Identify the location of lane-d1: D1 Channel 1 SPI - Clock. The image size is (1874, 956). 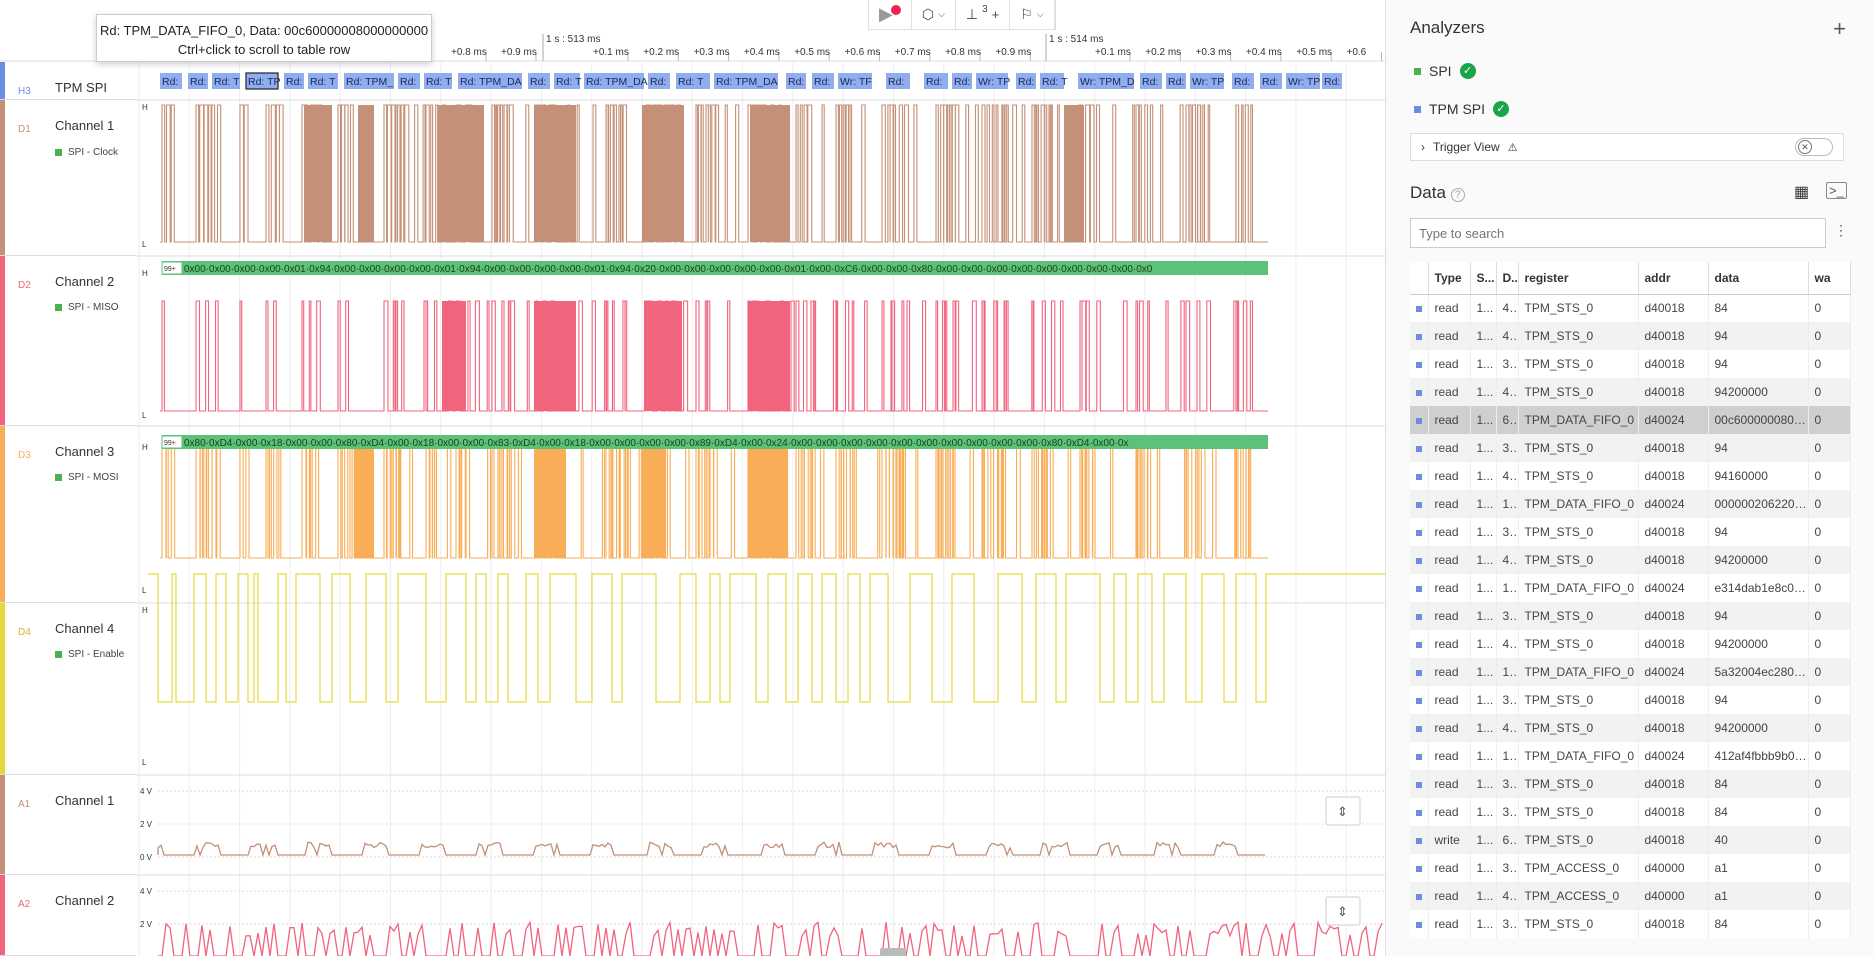
(68, 178).